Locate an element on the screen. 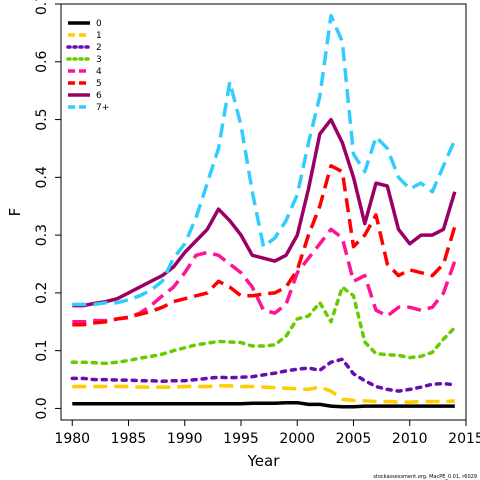 The height and width of the screenshot is (480, 480). y-tick-label: 0.6 is located at coordinates (42, 62).